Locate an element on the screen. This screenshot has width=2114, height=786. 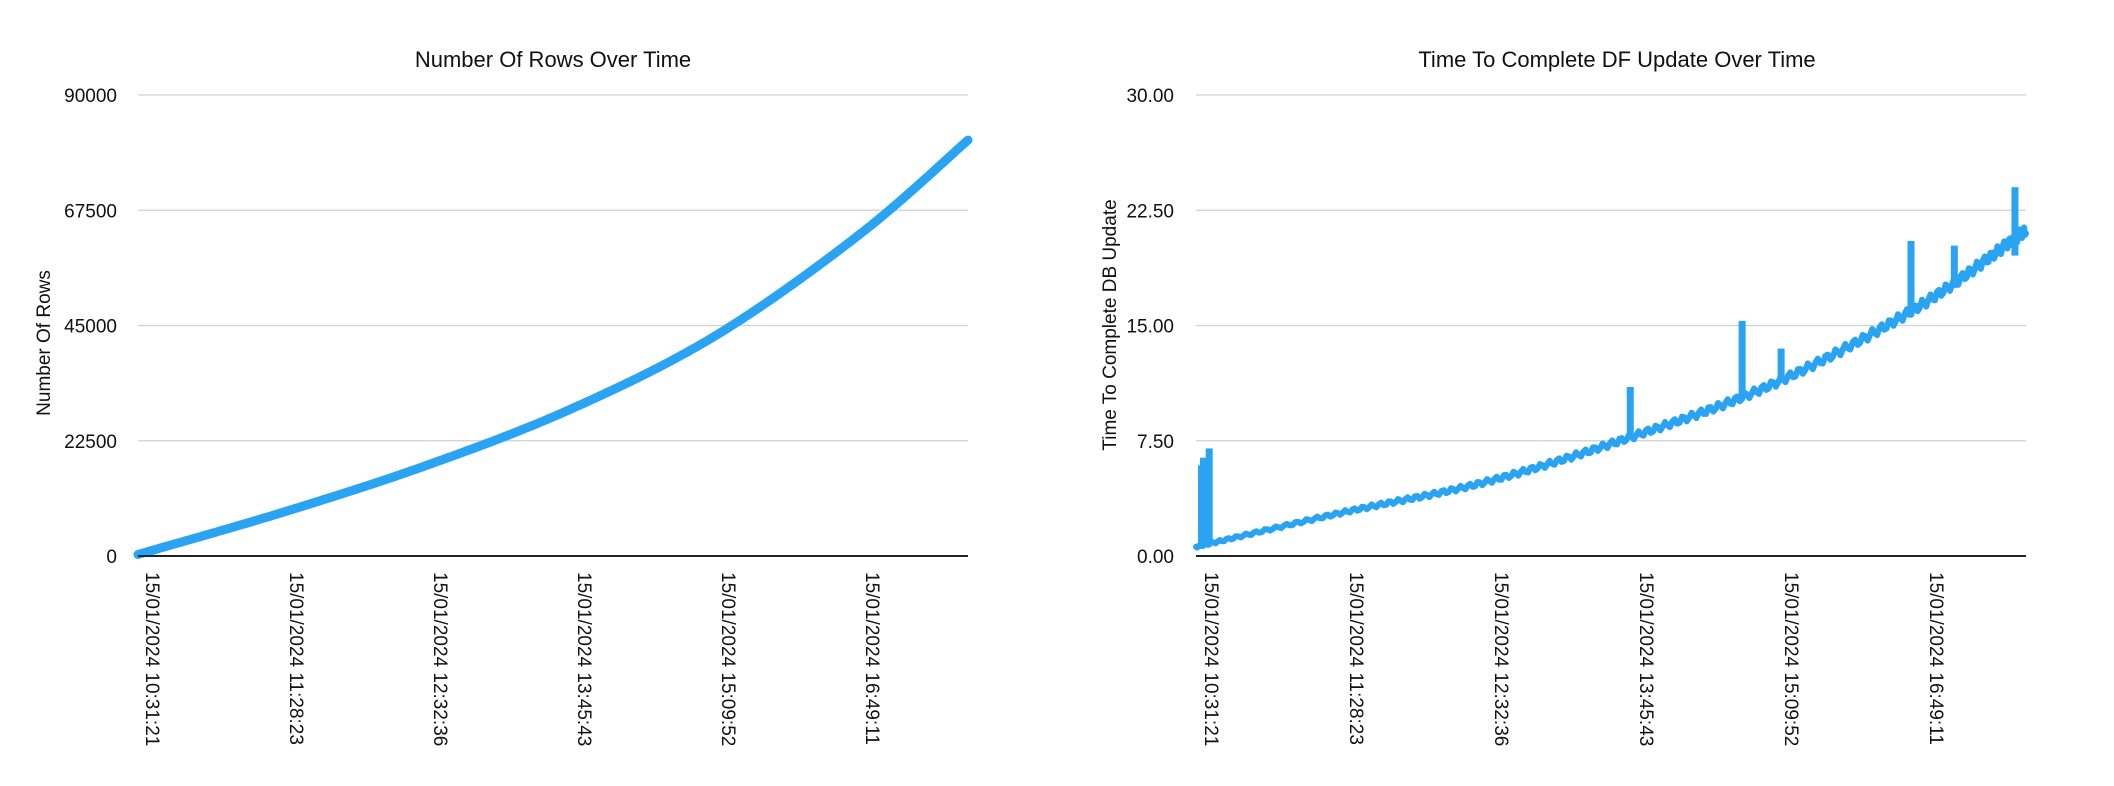
y-axis-label: Number Of Rows is located at coordinates (44, 343).